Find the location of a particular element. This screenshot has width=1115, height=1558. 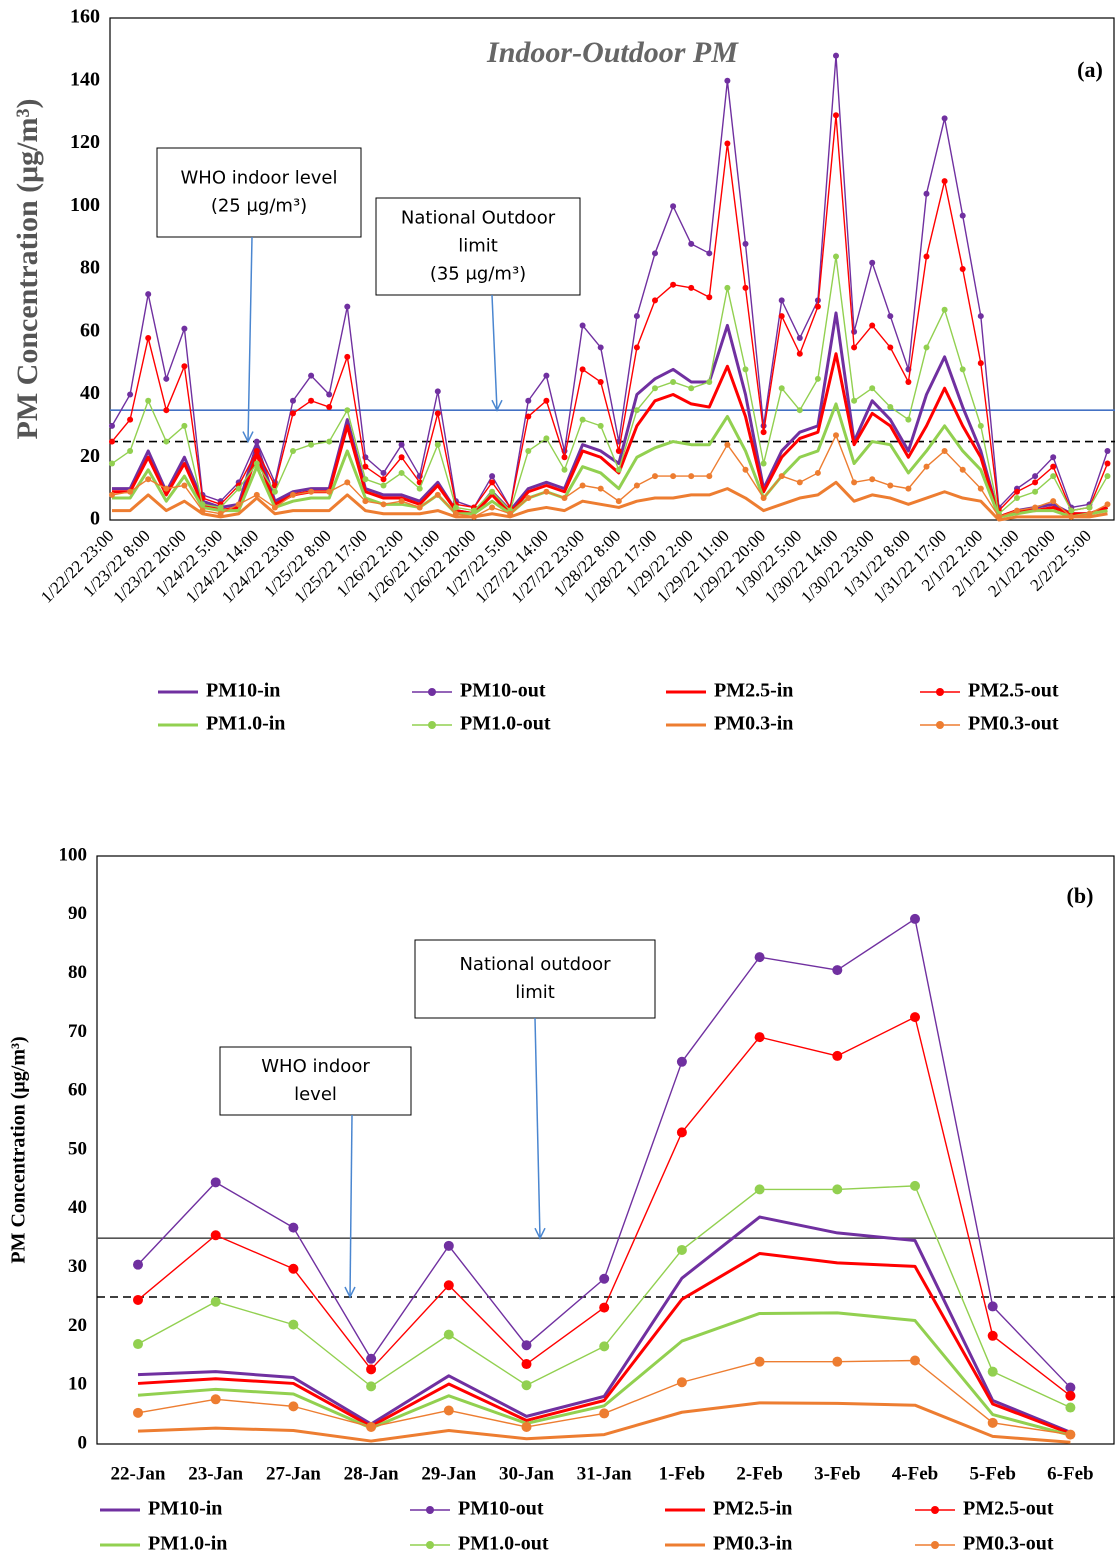

series-line is located at coordinates (604, 1374).